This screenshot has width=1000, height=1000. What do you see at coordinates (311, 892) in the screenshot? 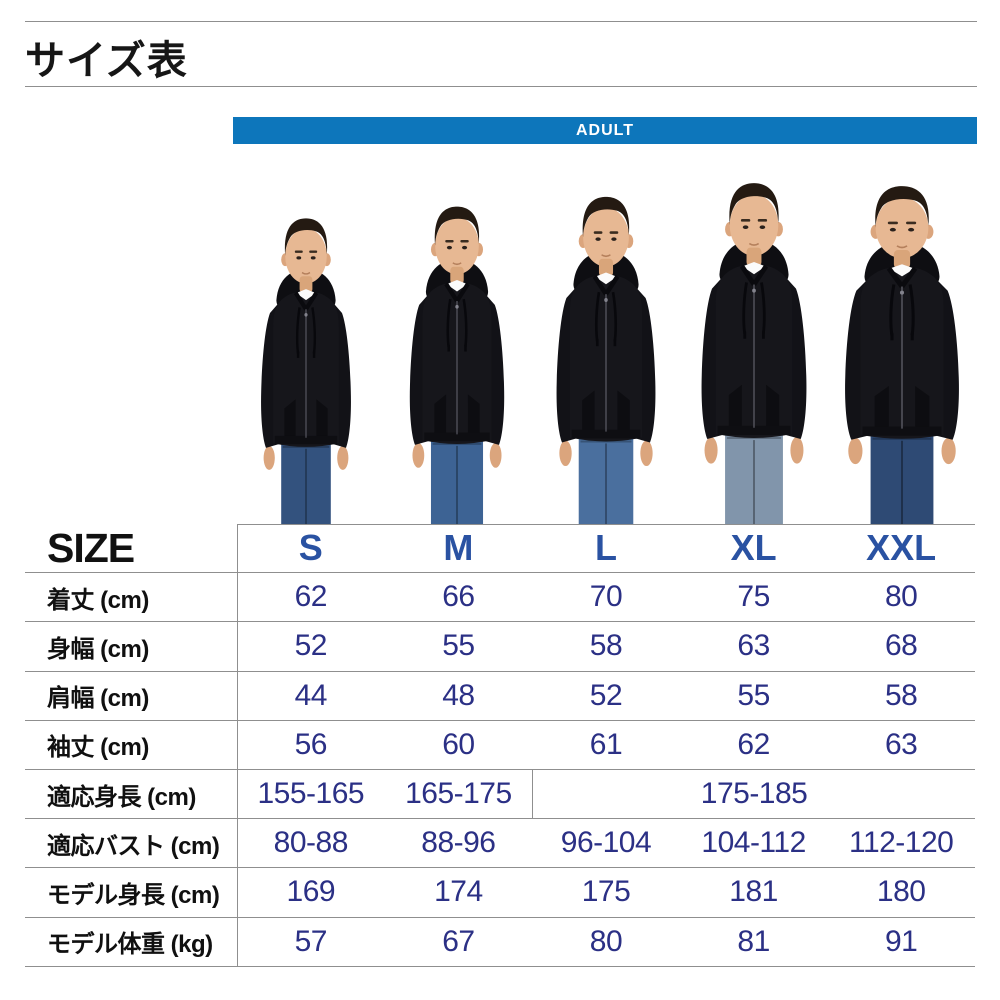
I see `row-6-cell-0-text: 169` at bounding box center [311, 892].